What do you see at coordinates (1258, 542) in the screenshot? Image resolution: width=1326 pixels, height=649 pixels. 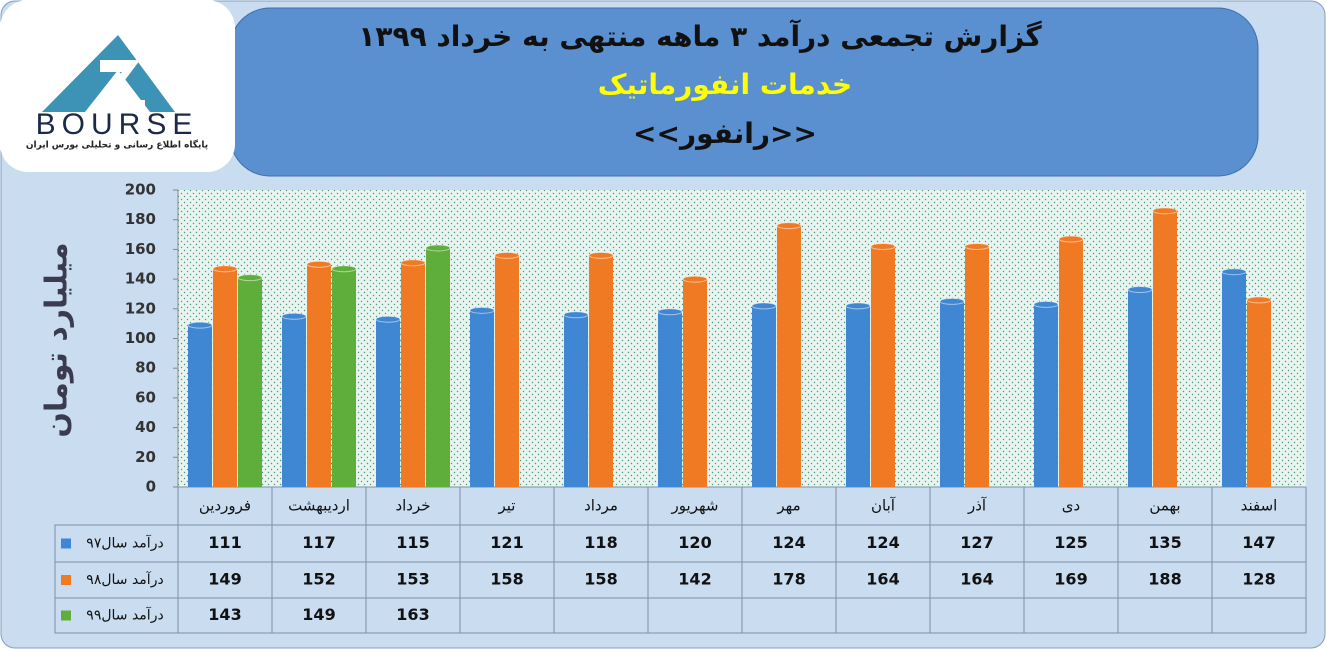 I see `table-value: 147` at bounding box center [1258, 542].